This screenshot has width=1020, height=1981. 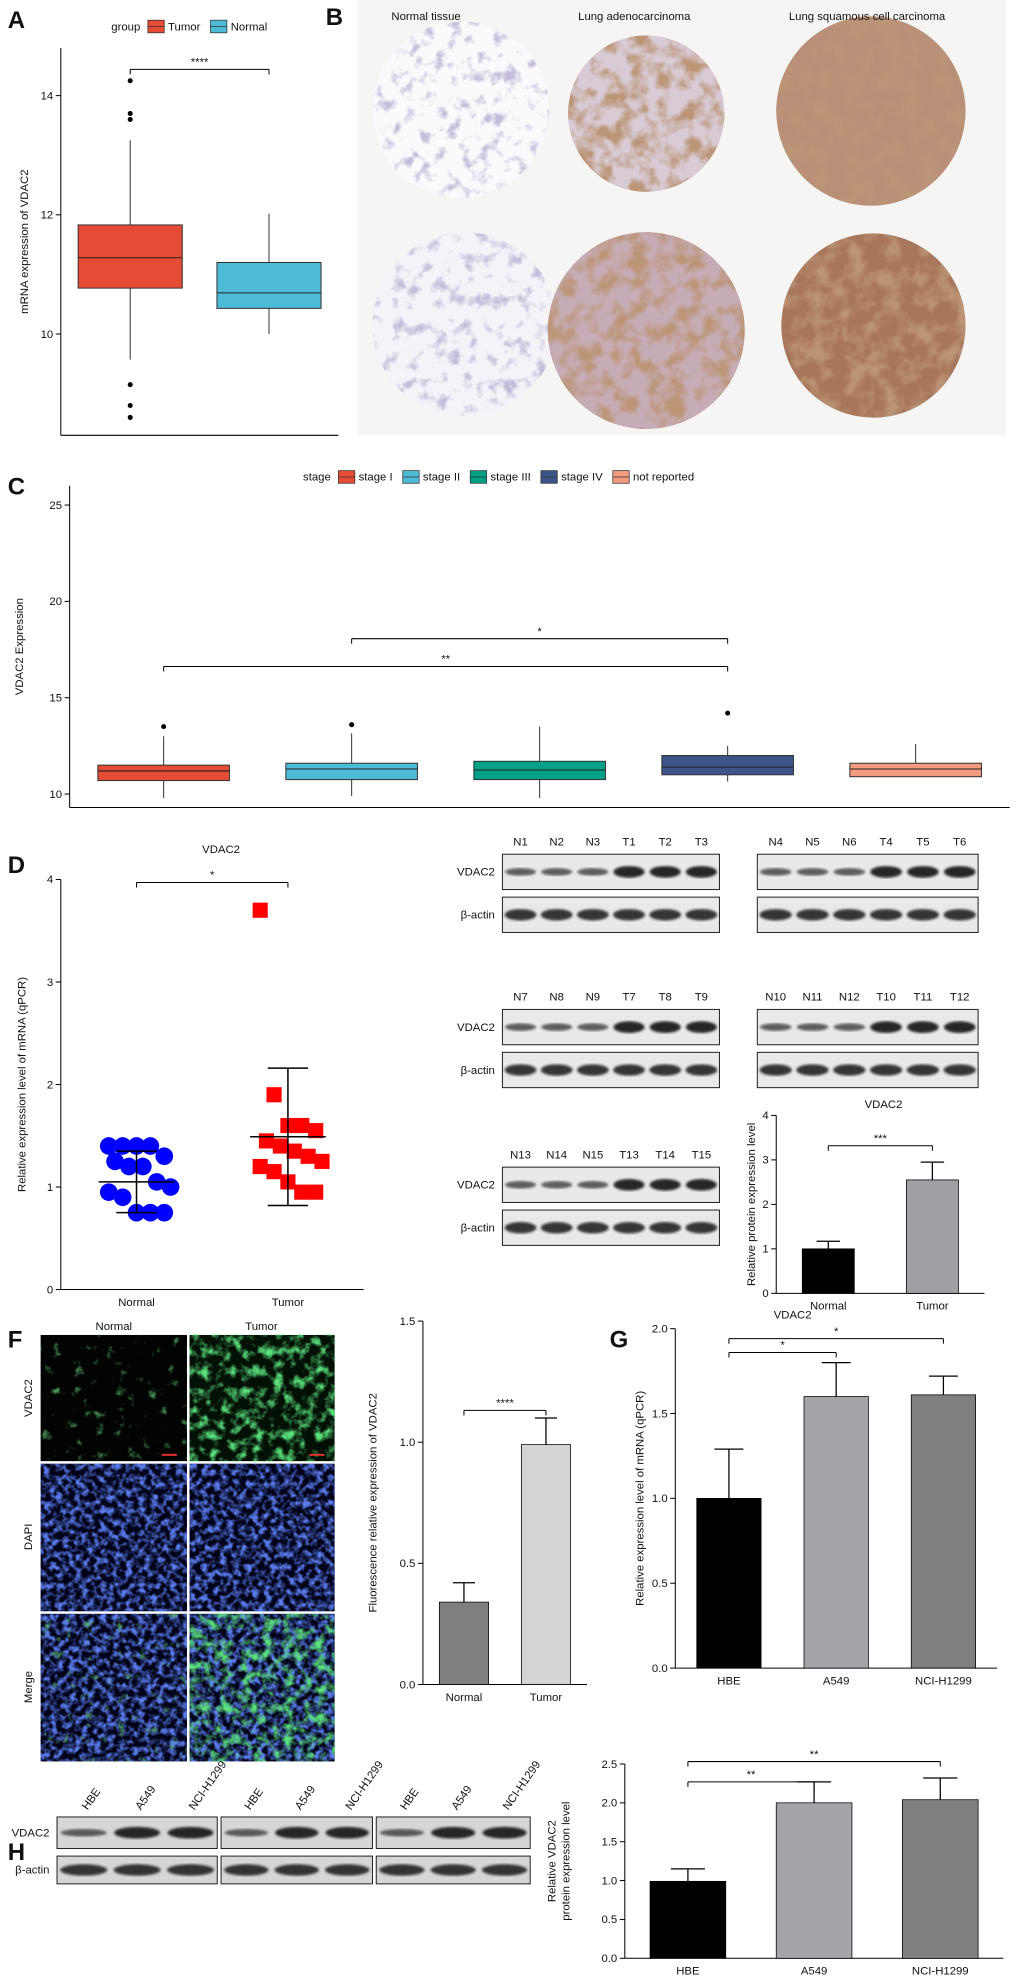 I want to click on y-axis-label: protein expression level, so click(x=566, y=1861).